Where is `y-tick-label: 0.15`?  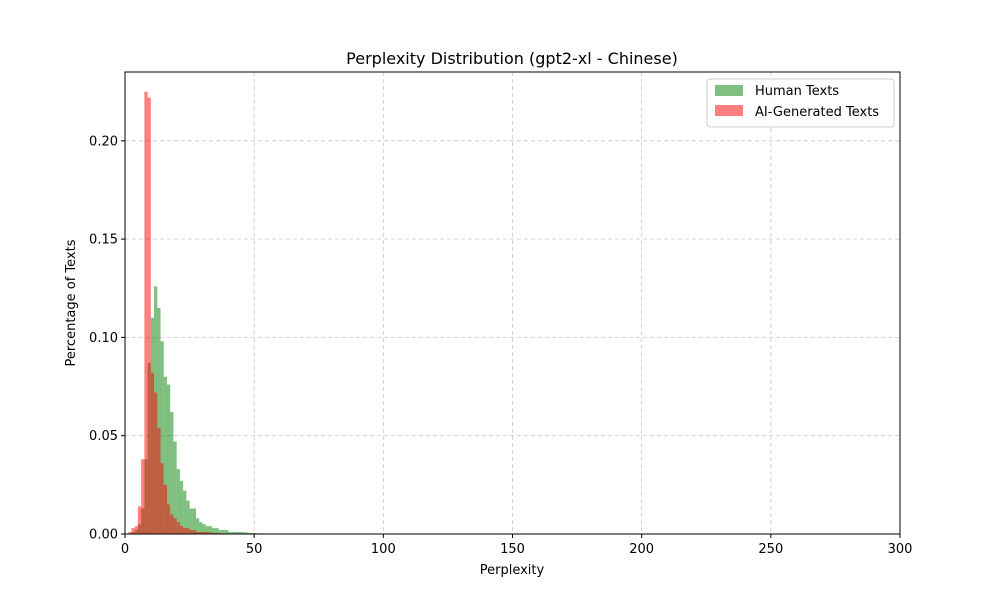 y-tick-label: 0.15 is located at coordinates (103, 240).